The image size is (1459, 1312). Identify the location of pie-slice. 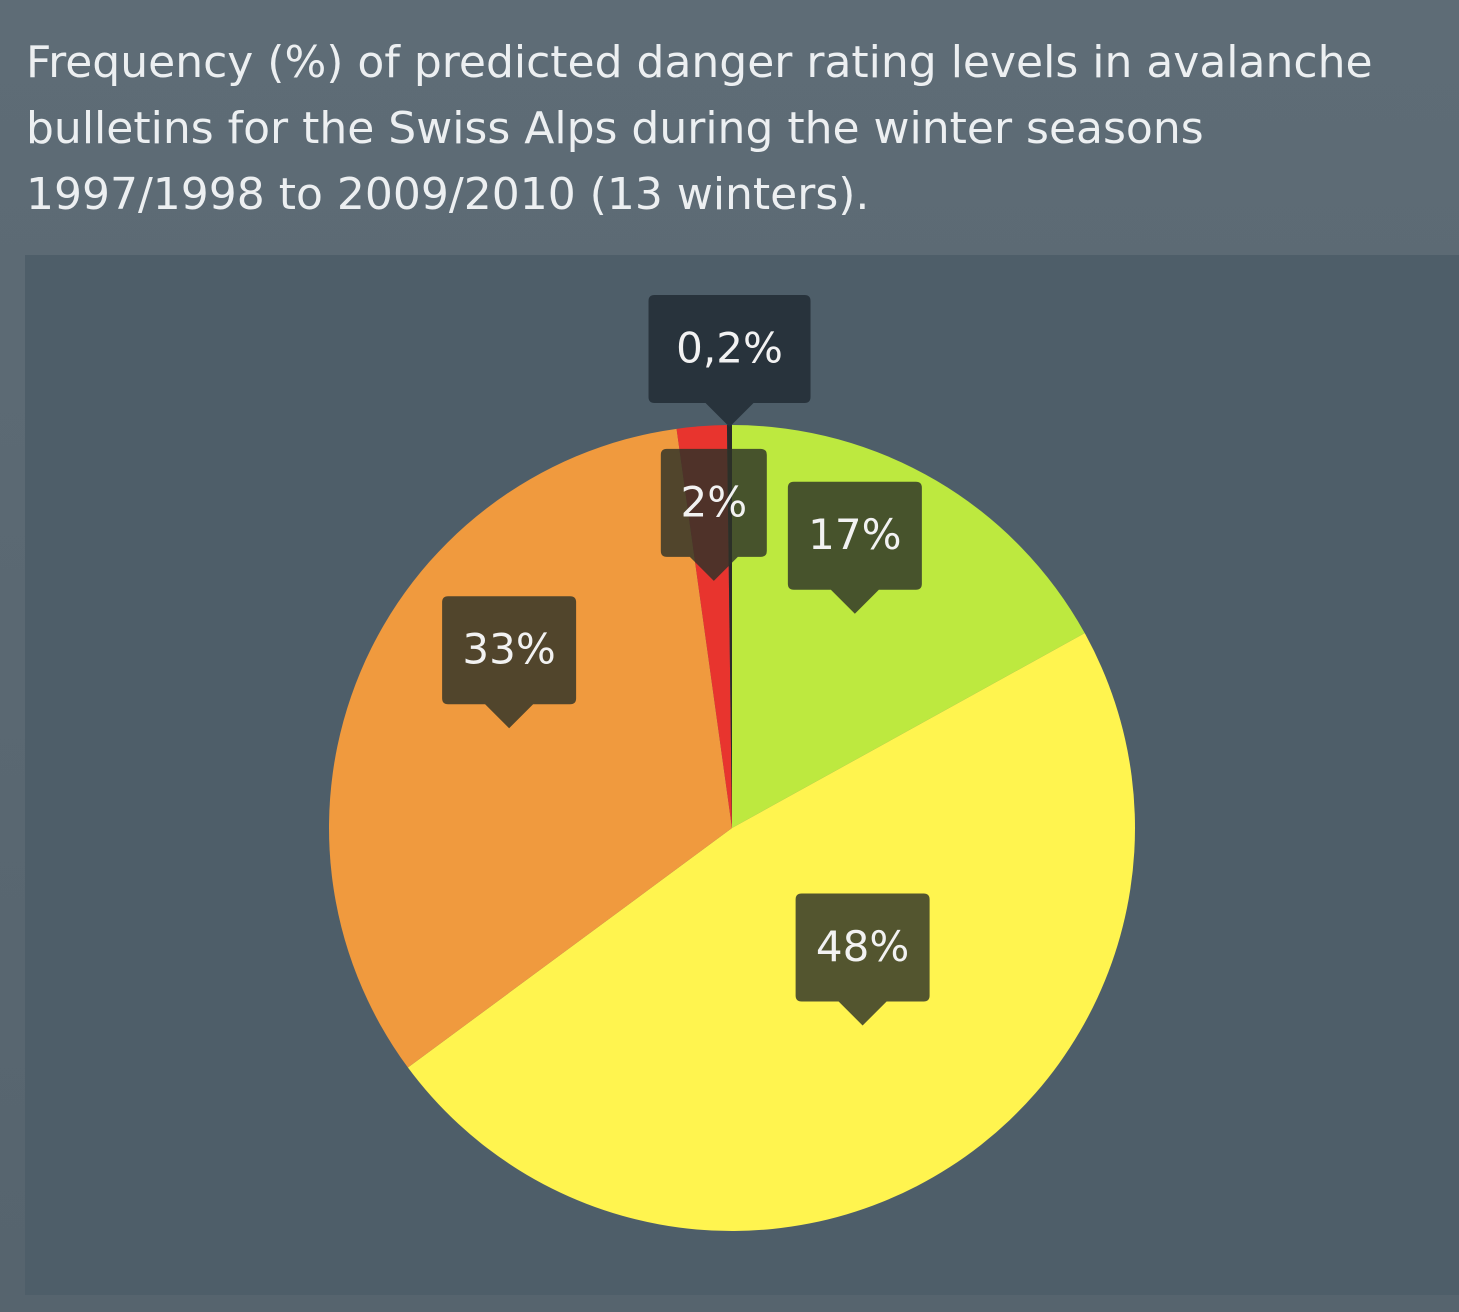
(530, 748).